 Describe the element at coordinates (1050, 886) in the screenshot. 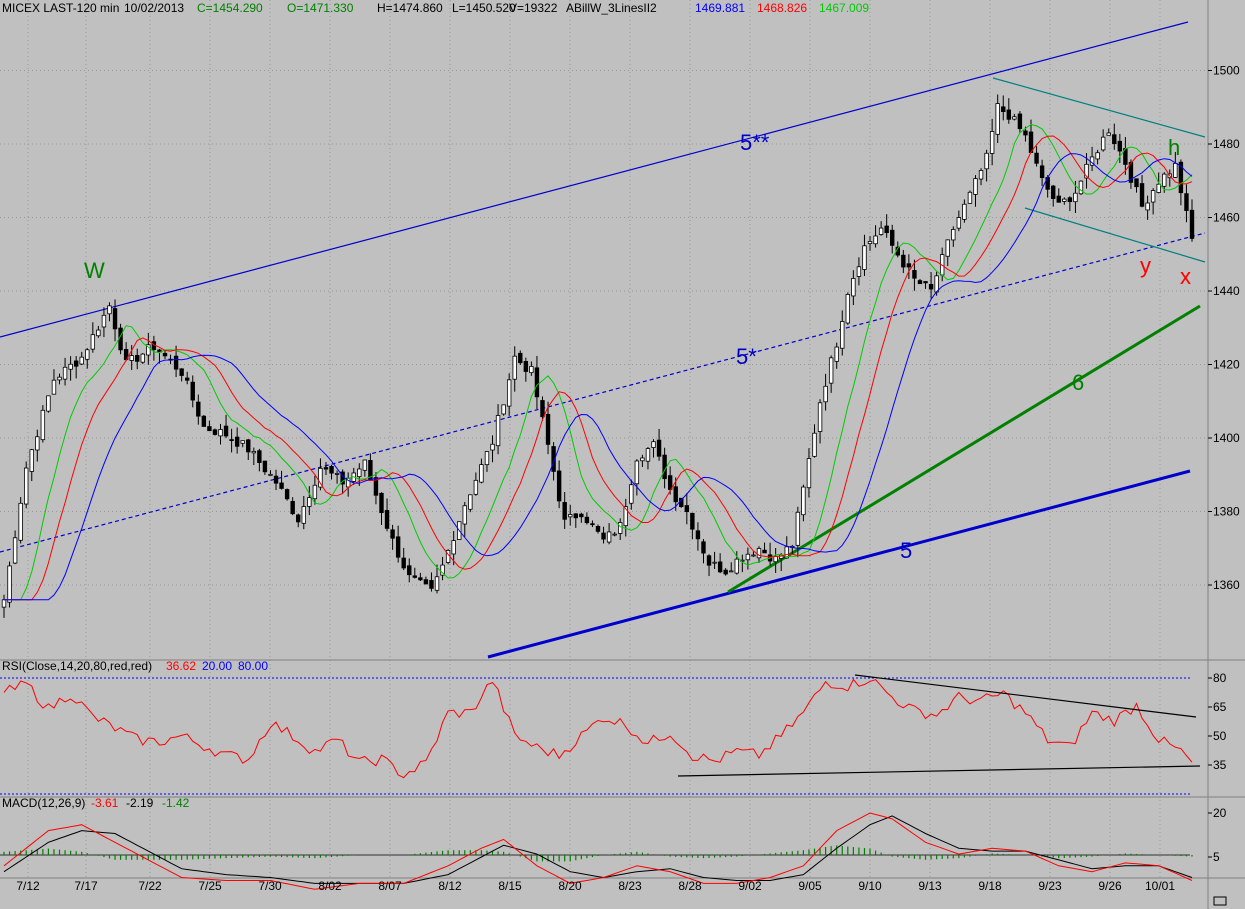

I see `date-tick-label: 9/23` at that location.